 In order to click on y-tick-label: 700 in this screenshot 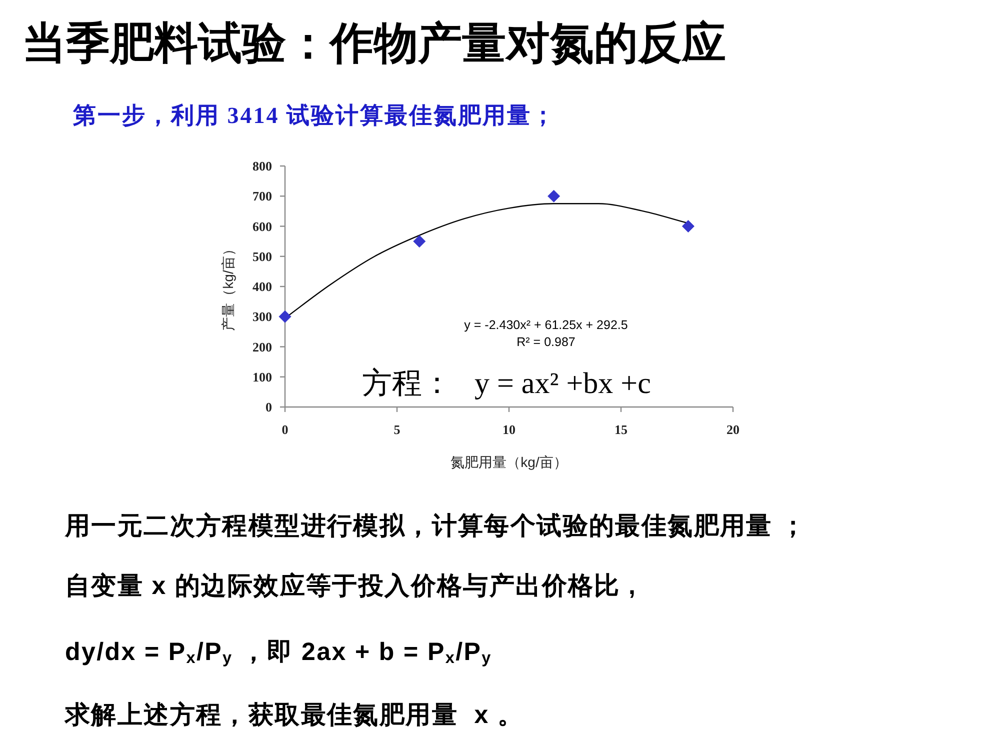, I will do `click(262, 196)`.